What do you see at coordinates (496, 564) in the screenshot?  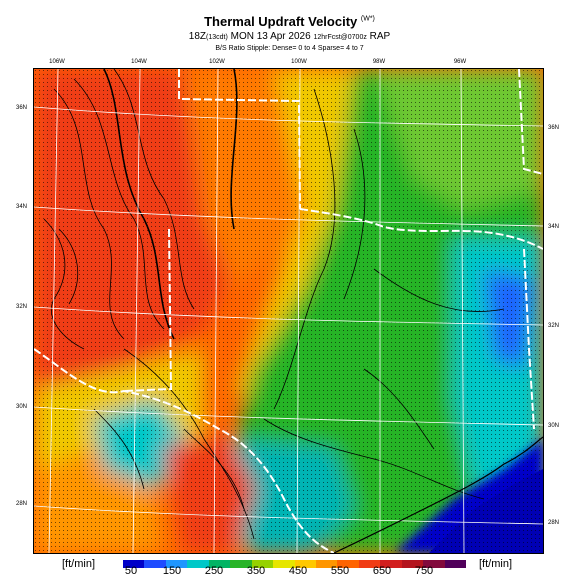 I see `colorbar-unit-right: [ft/min]` at bounding box center [496, 564].